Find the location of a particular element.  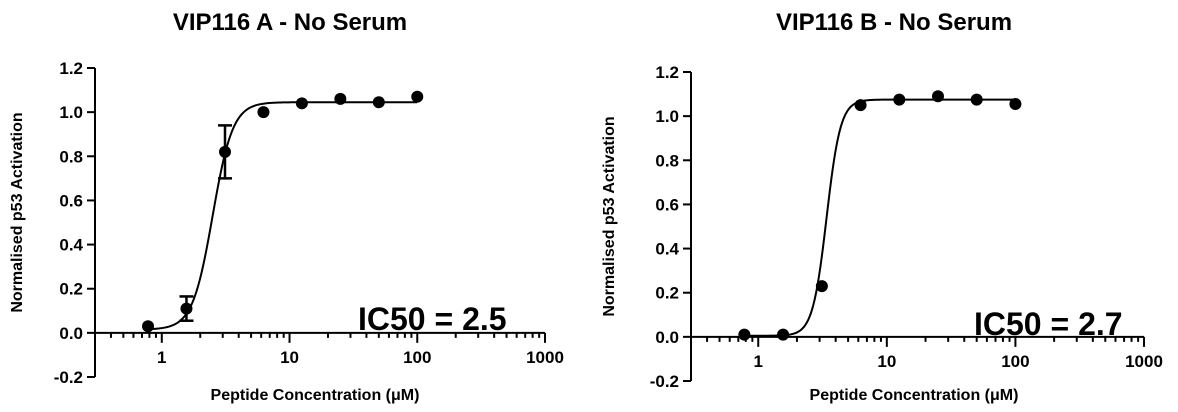

chart-title: VIP116 B - No Serum is located at coordinates (894, 22).